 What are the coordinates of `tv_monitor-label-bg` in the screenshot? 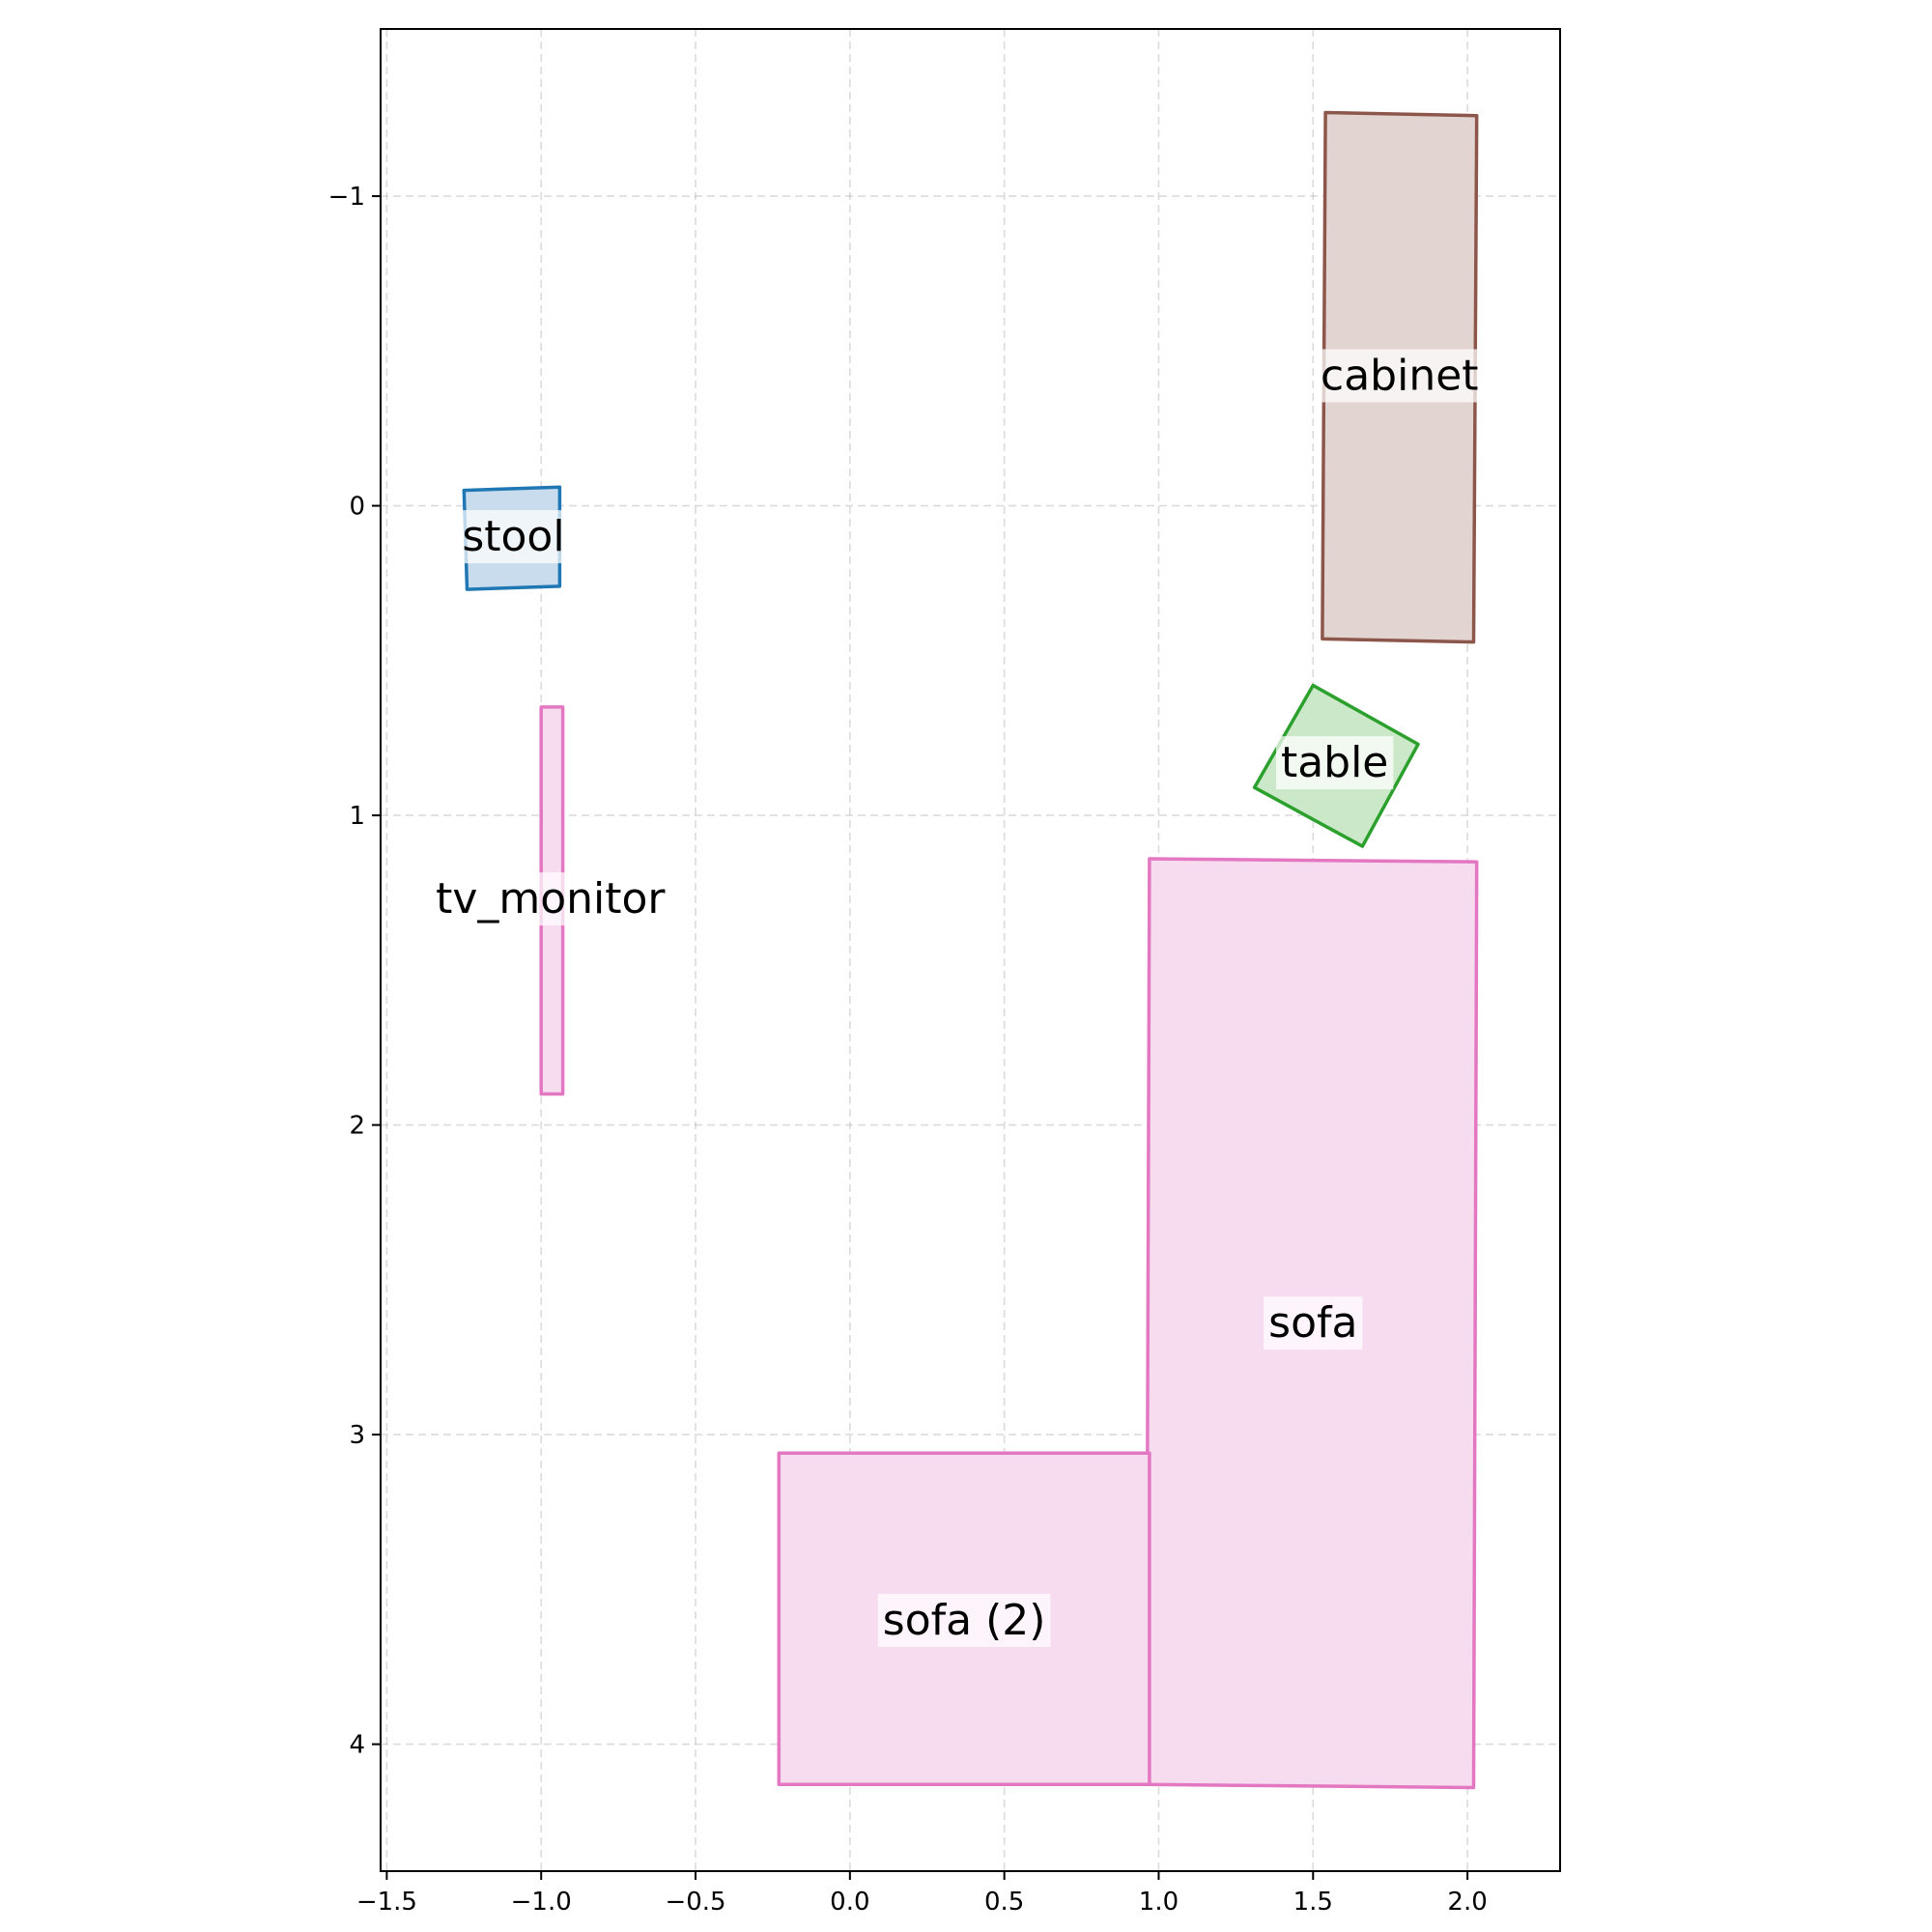 It's located at (551, 899).